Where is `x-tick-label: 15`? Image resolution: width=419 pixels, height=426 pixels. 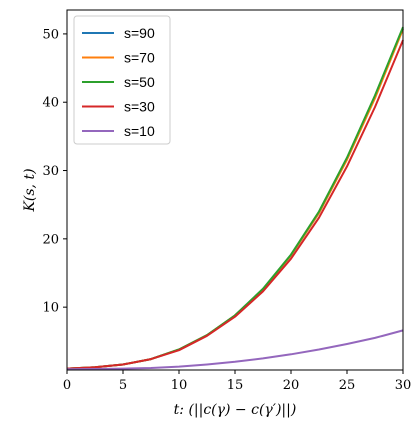
x-tick-label: 15 is located at coordinates (235, 385).